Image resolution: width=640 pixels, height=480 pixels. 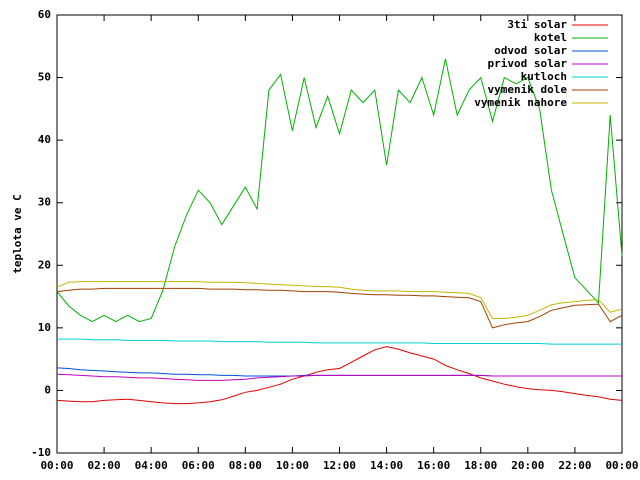 What do you see at coordinates (44, 139) in the screenshot?
I see `y-tick-label: 40` at bounding box center [44, 139].